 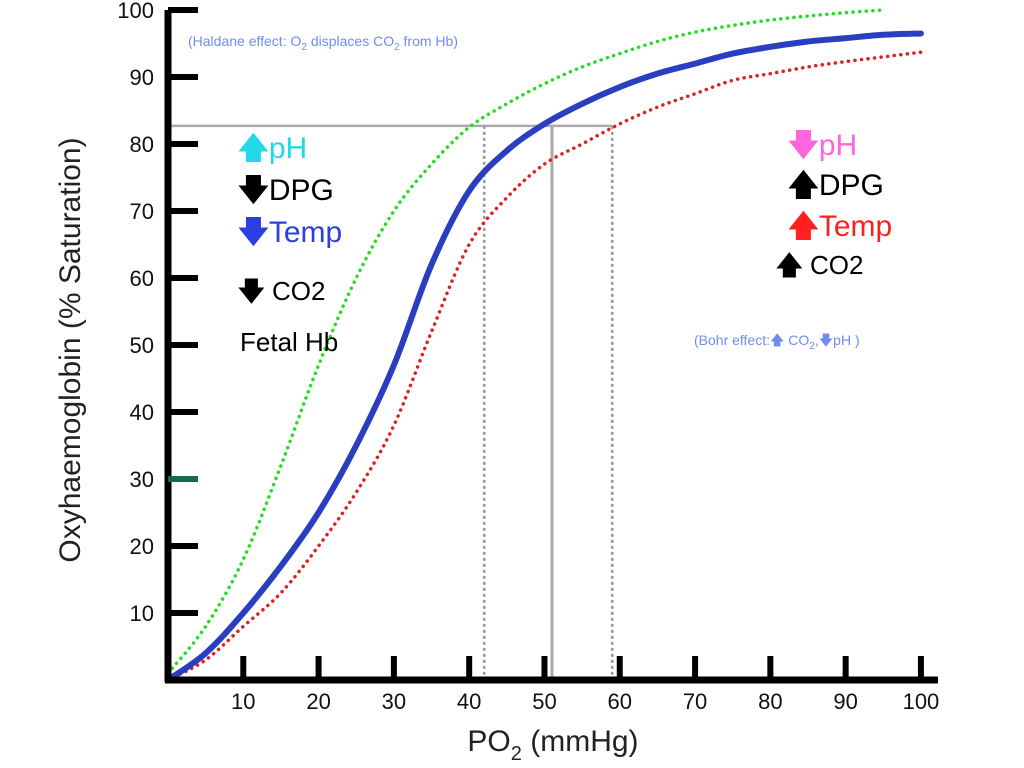 I want to click on fetal-hb-label: Fetal Hb, so click(x=289, y=342).